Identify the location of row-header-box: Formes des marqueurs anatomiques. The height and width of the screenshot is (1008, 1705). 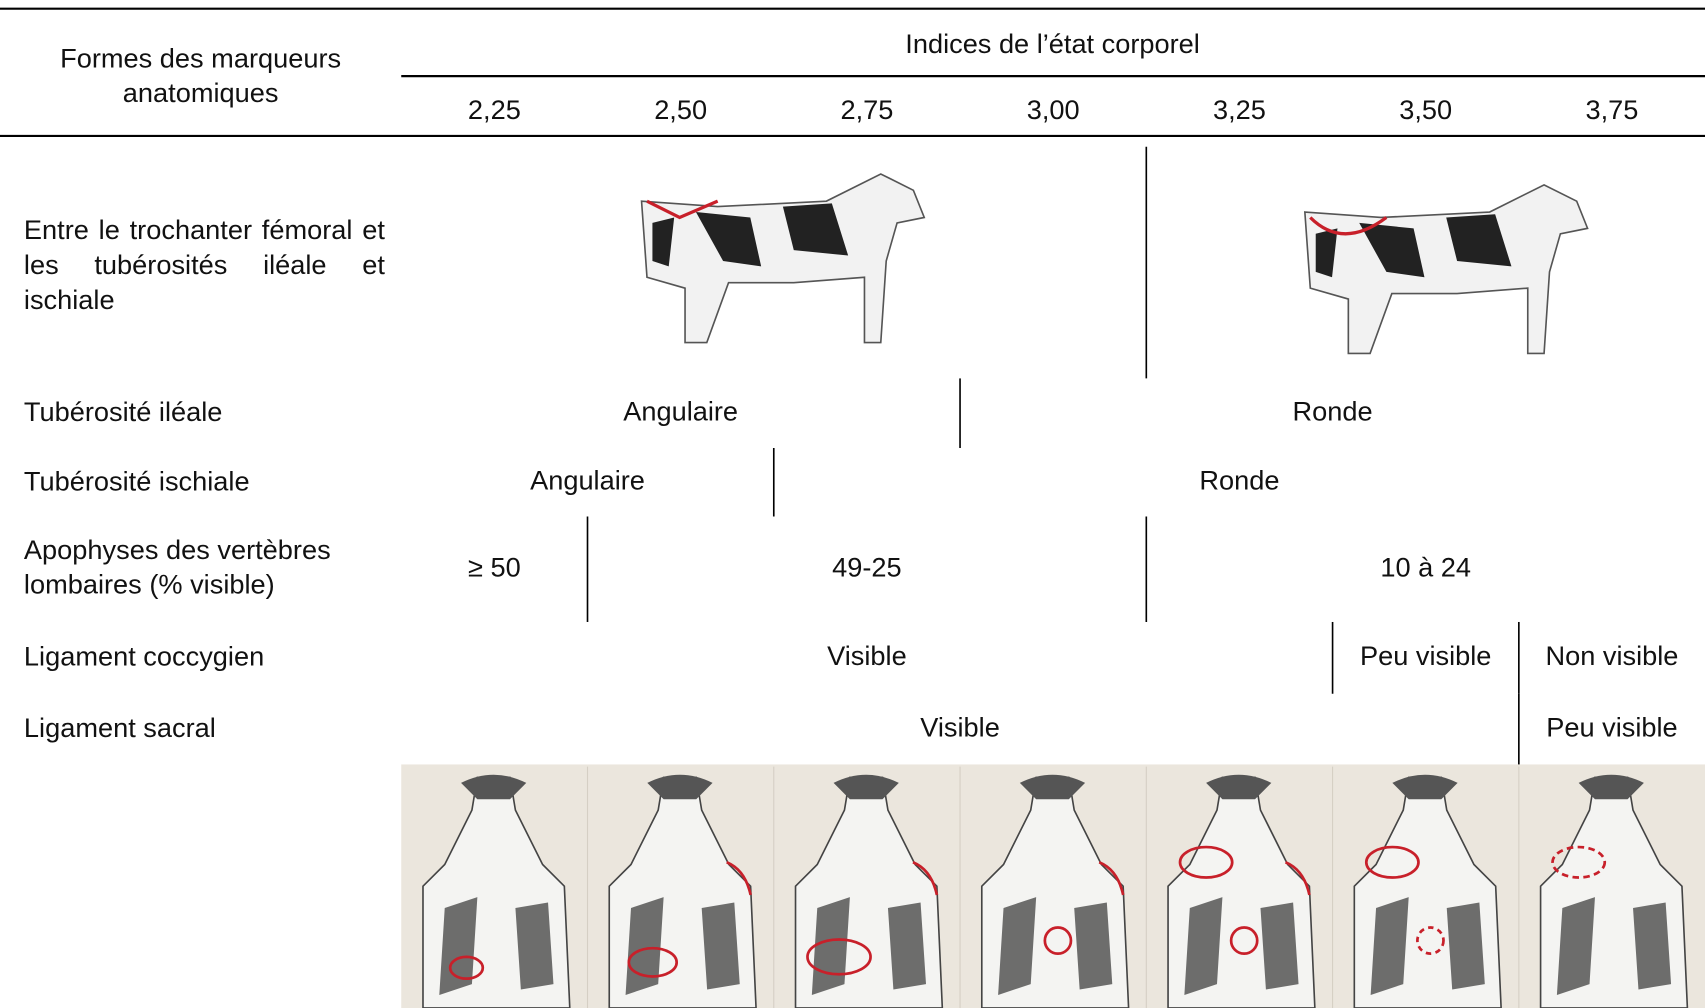
(201, 76).